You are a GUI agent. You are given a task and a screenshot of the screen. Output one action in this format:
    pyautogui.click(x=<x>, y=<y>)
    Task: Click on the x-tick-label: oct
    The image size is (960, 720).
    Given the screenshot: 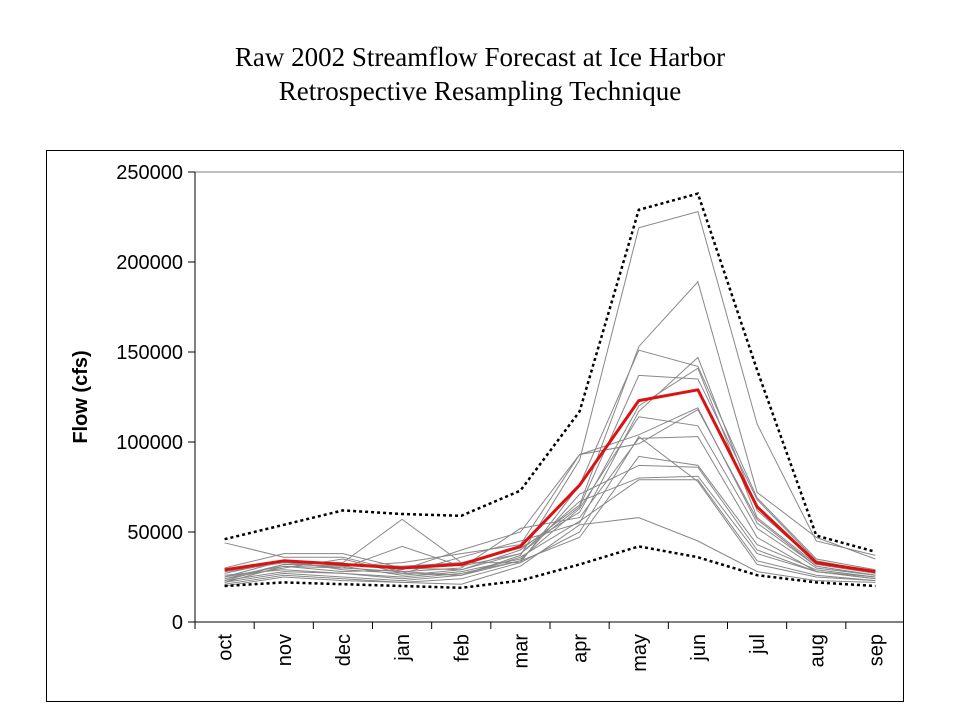 What is the action you would take?
    pyautogui.click(x=226, y=647)
    